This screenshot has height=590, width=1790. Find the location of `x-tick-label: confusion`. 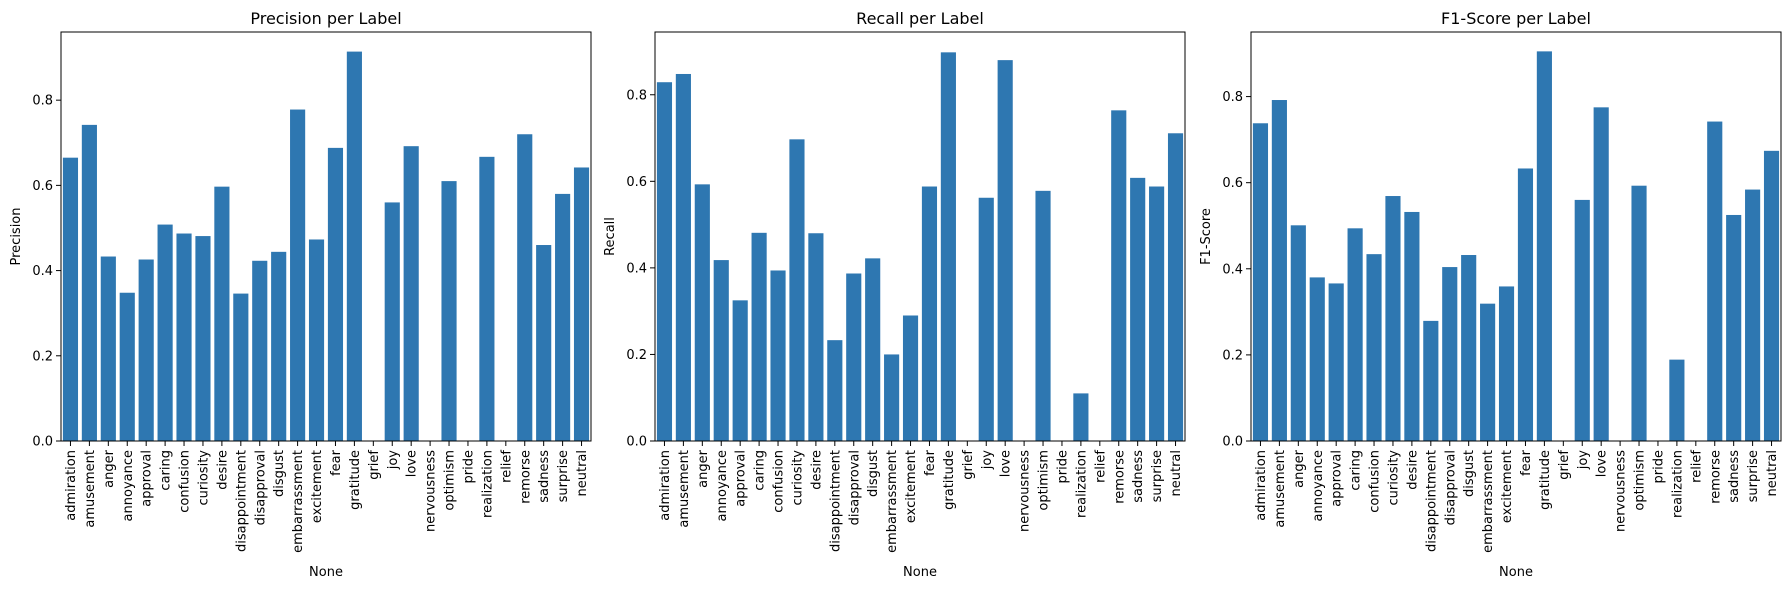

x-tick-label: confusion is located at coordinates (185, 481).